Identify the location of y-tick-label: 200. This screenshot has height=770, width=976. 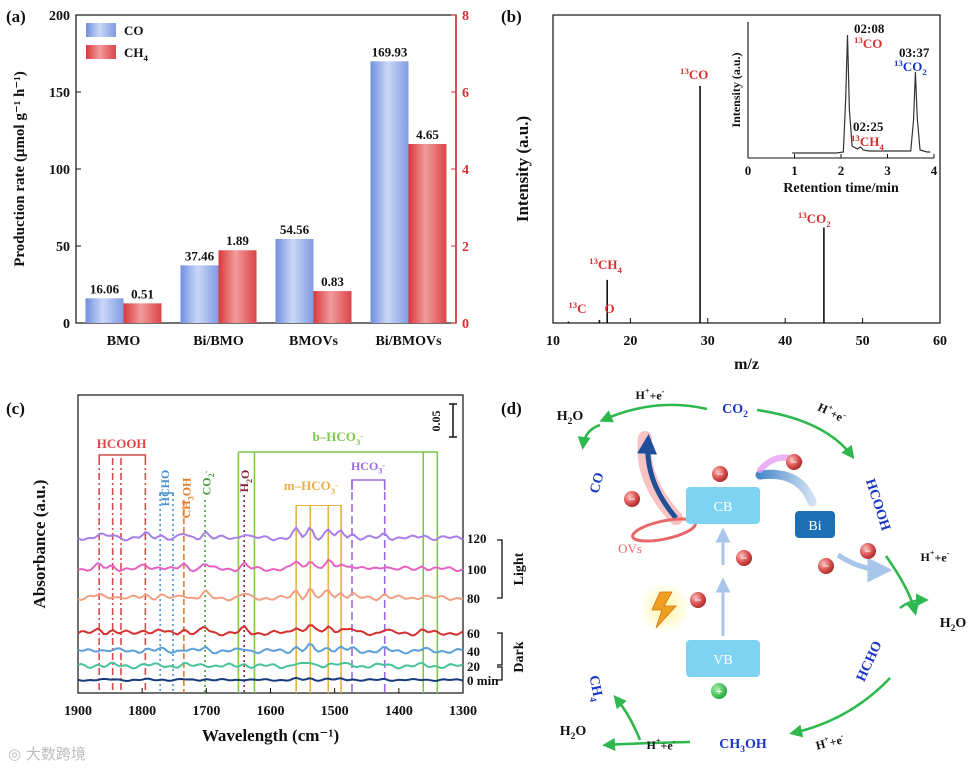
(59, 16).